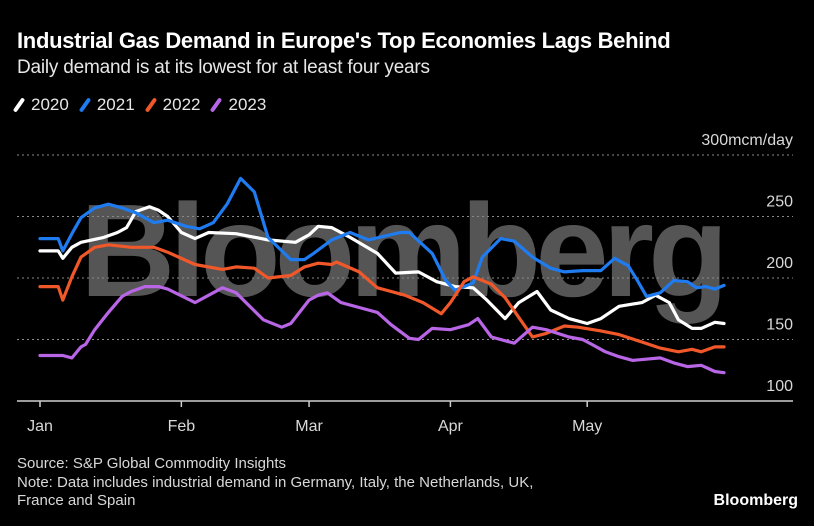 This screenshot has width=814, height=526. What do you see at coordinates (451, 426) in the screenshot?
I see `x-tick-label: Apr` at bounding box center [451, 426].